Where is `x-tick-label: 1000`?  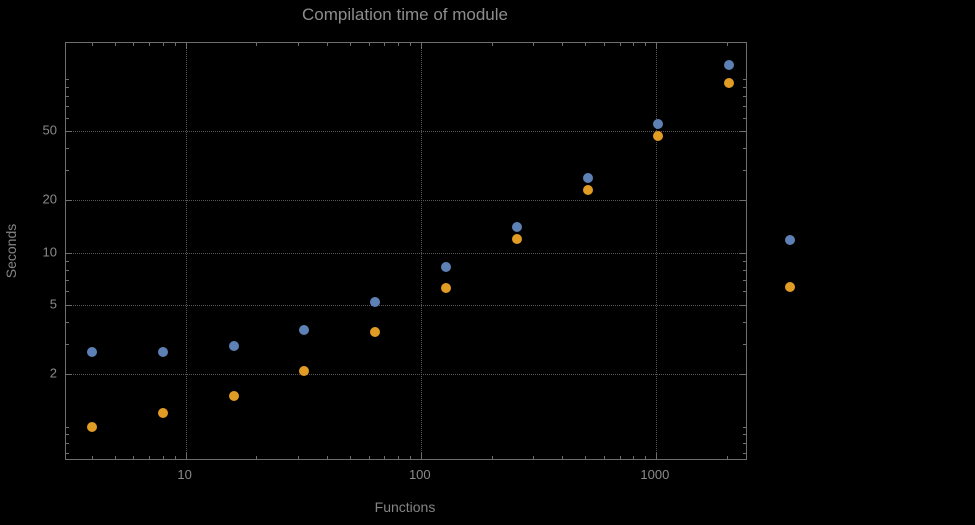
x-tick-label: 1000 is located at coordinates (655, 474).